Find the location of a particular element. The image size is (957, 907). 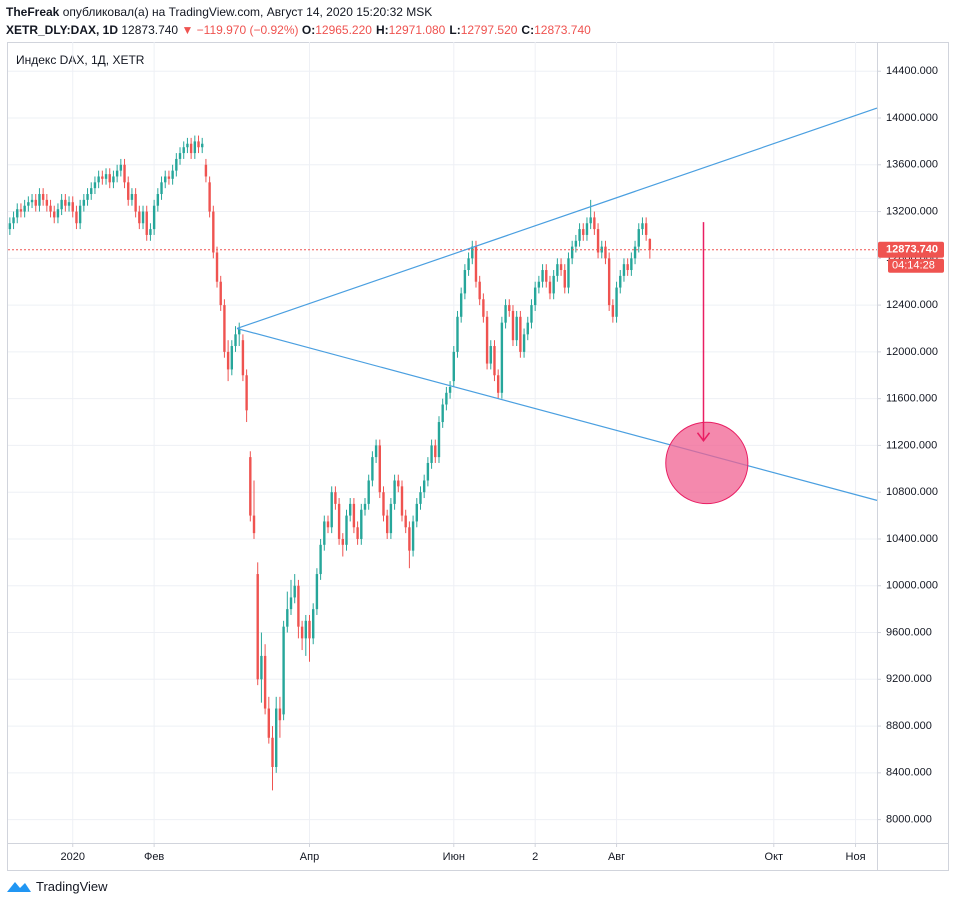

symbol: XETR_DLY:DAX, 1D is located at coordinates (62, 30).